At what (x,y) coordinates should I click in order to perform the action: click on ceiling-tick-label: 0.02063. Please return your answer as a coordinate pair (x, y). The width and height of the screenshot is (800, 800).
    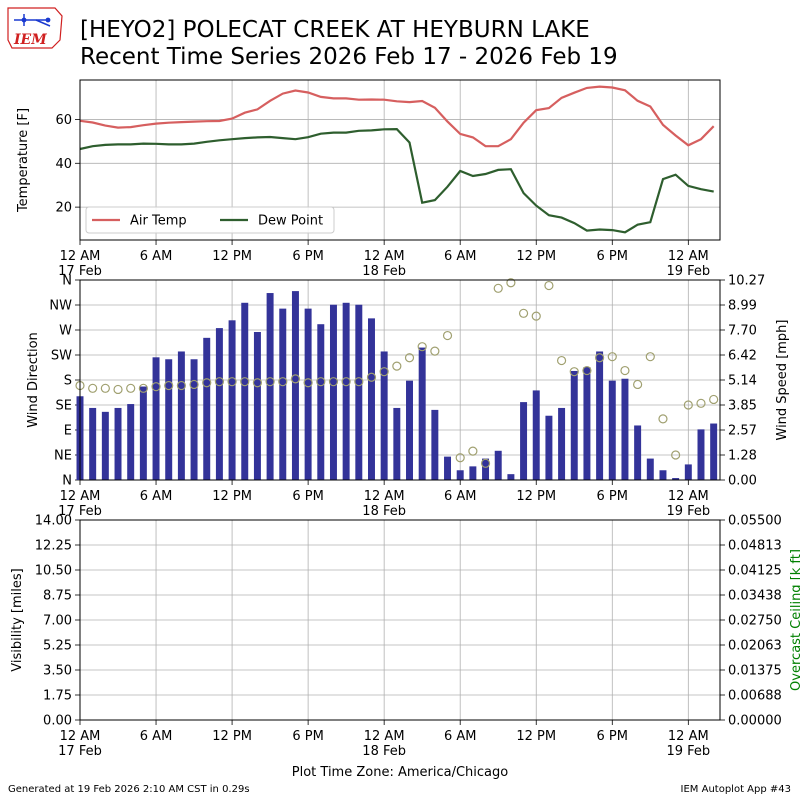
    Looking at the image, I should click on (755, 646).